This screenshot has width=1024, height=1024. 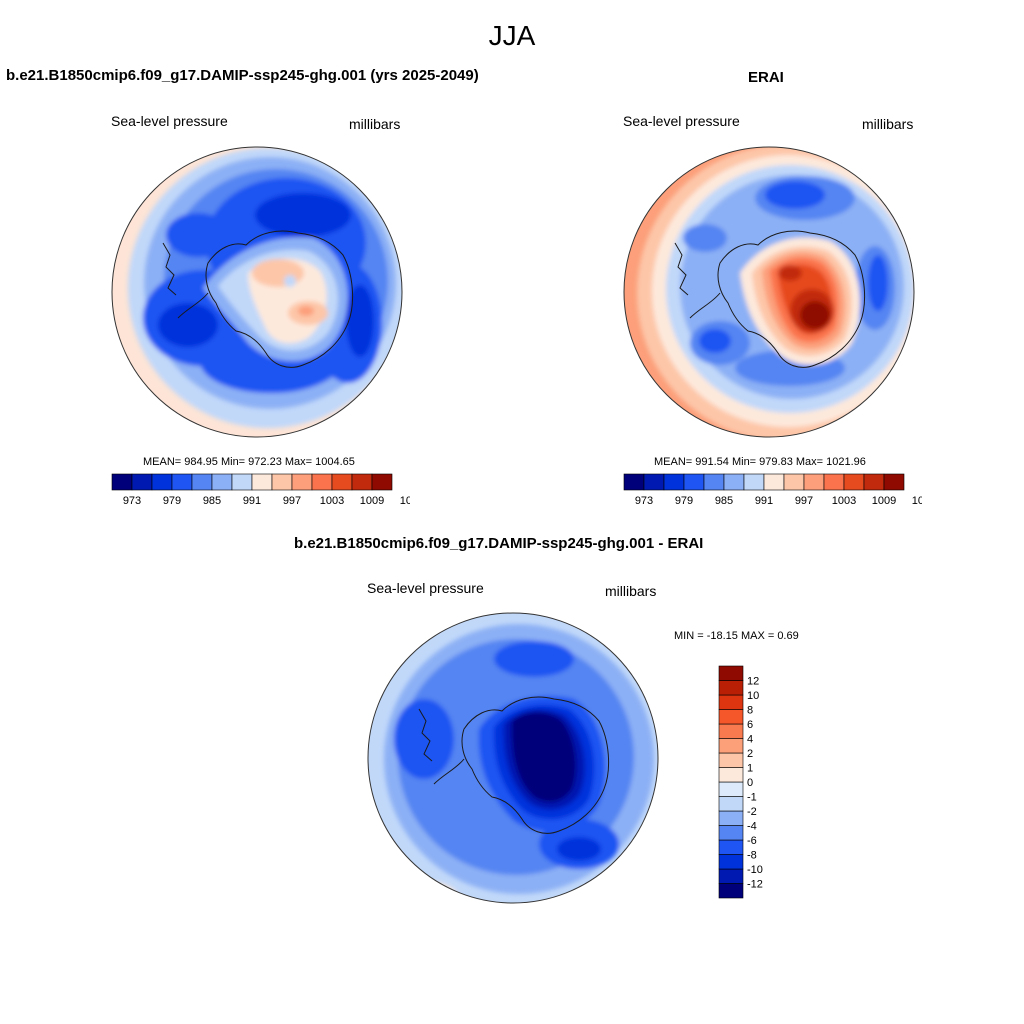 What do you see at coordinates (257, 292) in the screenshot?
I see `model-polar-map` at bounding box center [257, 292].